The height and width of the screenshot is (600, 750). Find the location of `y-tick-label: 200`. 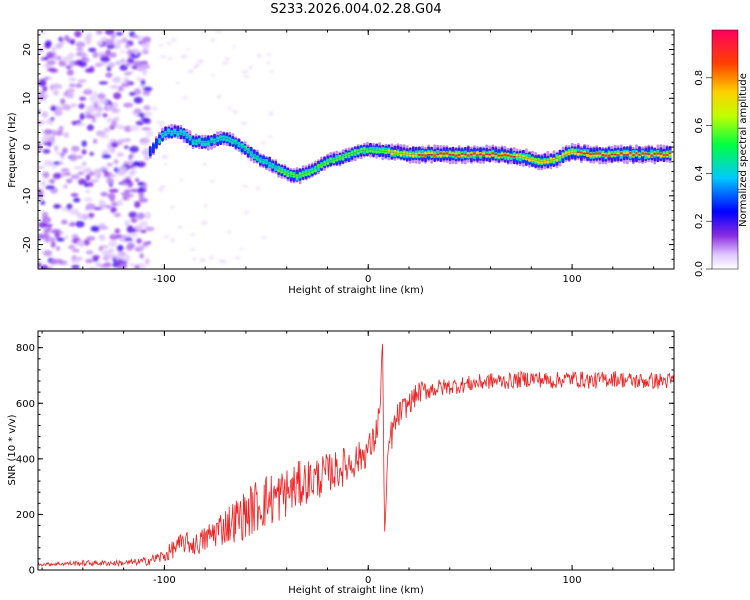

y-tick-label: 200 is located at coordinates (25, 515).